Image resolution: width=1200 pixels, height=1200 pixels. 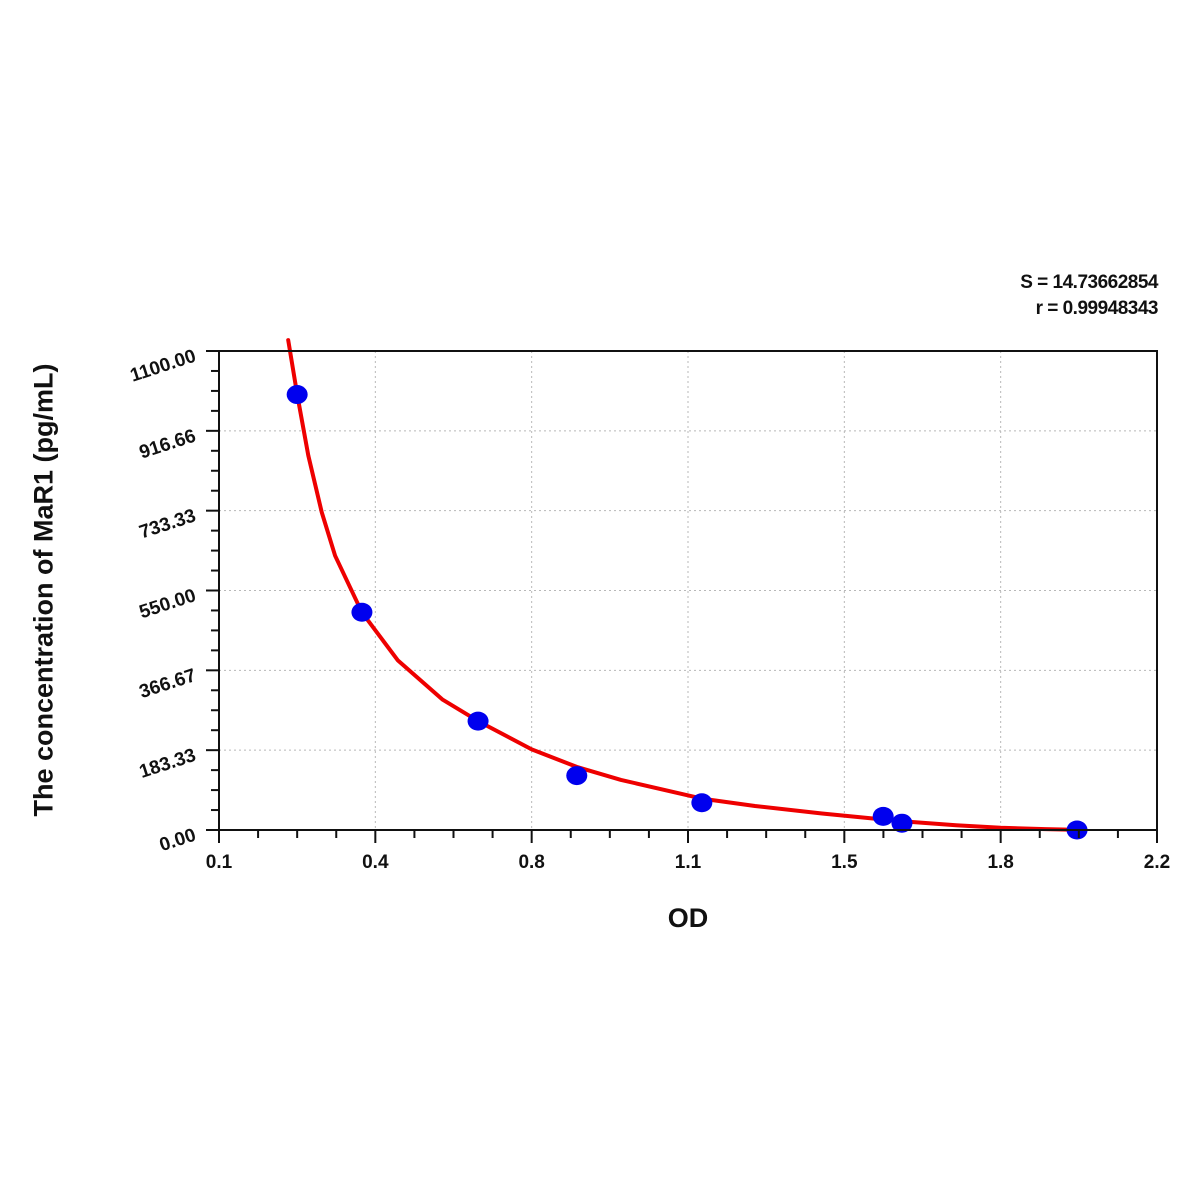 I want to click on x-tick-label: 1.1, so click(x=688, y=862).